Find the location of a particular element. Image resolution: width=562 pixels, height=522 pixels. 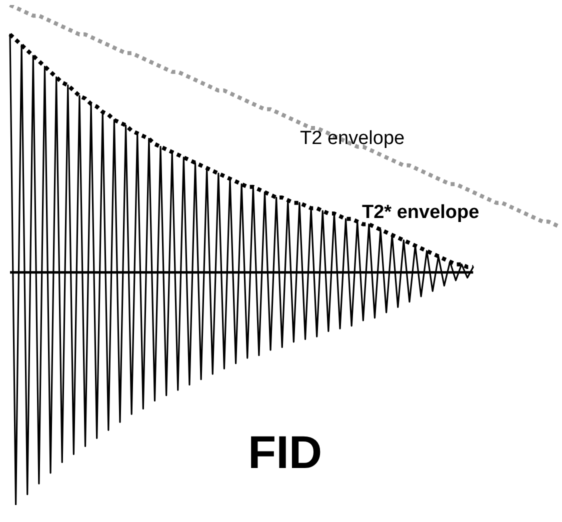

series-label: T2 envelope is located at coordinates (352, 139).